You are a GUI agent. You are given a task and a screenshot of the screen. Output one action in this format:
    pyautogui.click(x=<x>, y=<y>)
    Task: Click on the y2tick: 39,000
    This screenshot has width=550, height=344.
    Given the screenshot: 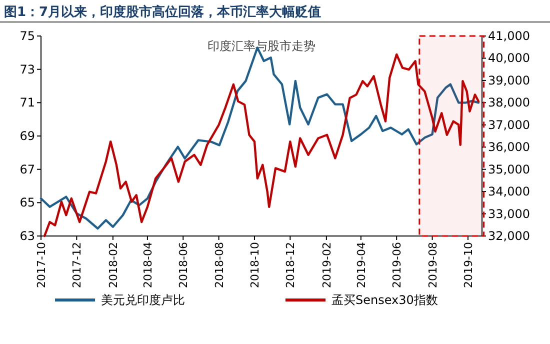 What is the action you would take?
    pyautogui.click(x=509, y=80)
    